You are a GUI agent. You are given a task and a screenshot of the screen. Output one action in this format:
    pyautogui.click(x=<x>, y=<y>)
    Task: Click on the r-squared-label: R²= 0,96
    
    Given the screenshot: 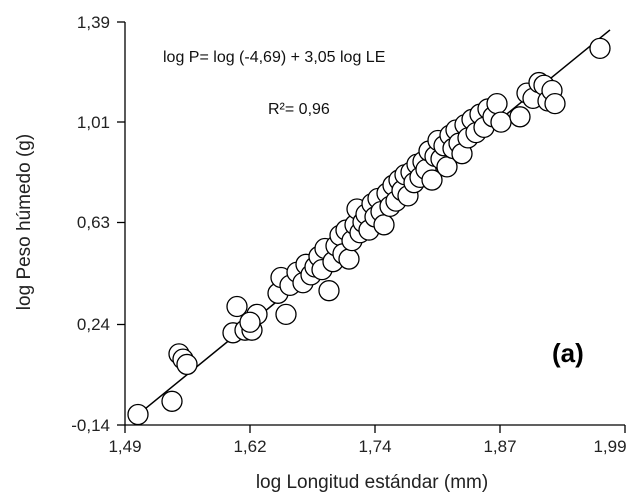 What is the action you would take?
    pyautogui.click(x=299, y=109)
    